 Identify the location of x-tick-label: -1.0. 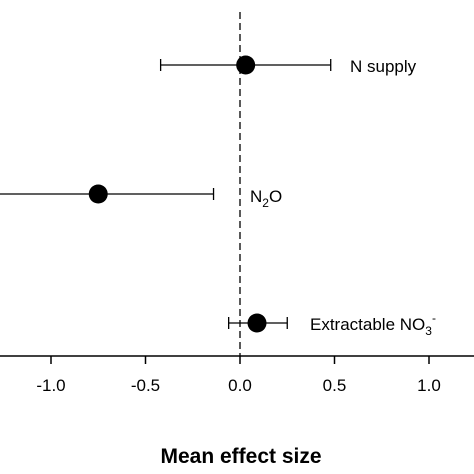
(50, 385).